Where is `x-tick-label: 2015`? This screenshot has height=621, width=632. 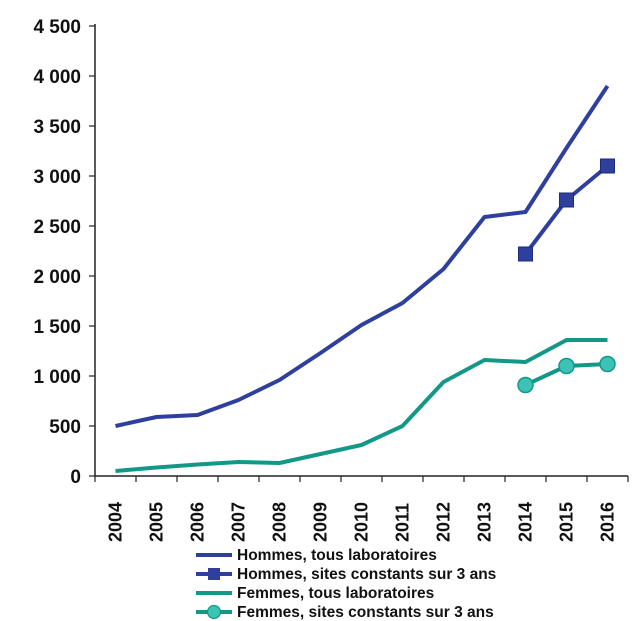
x-tick-label: 2015 is located at coordinates (567, 522).